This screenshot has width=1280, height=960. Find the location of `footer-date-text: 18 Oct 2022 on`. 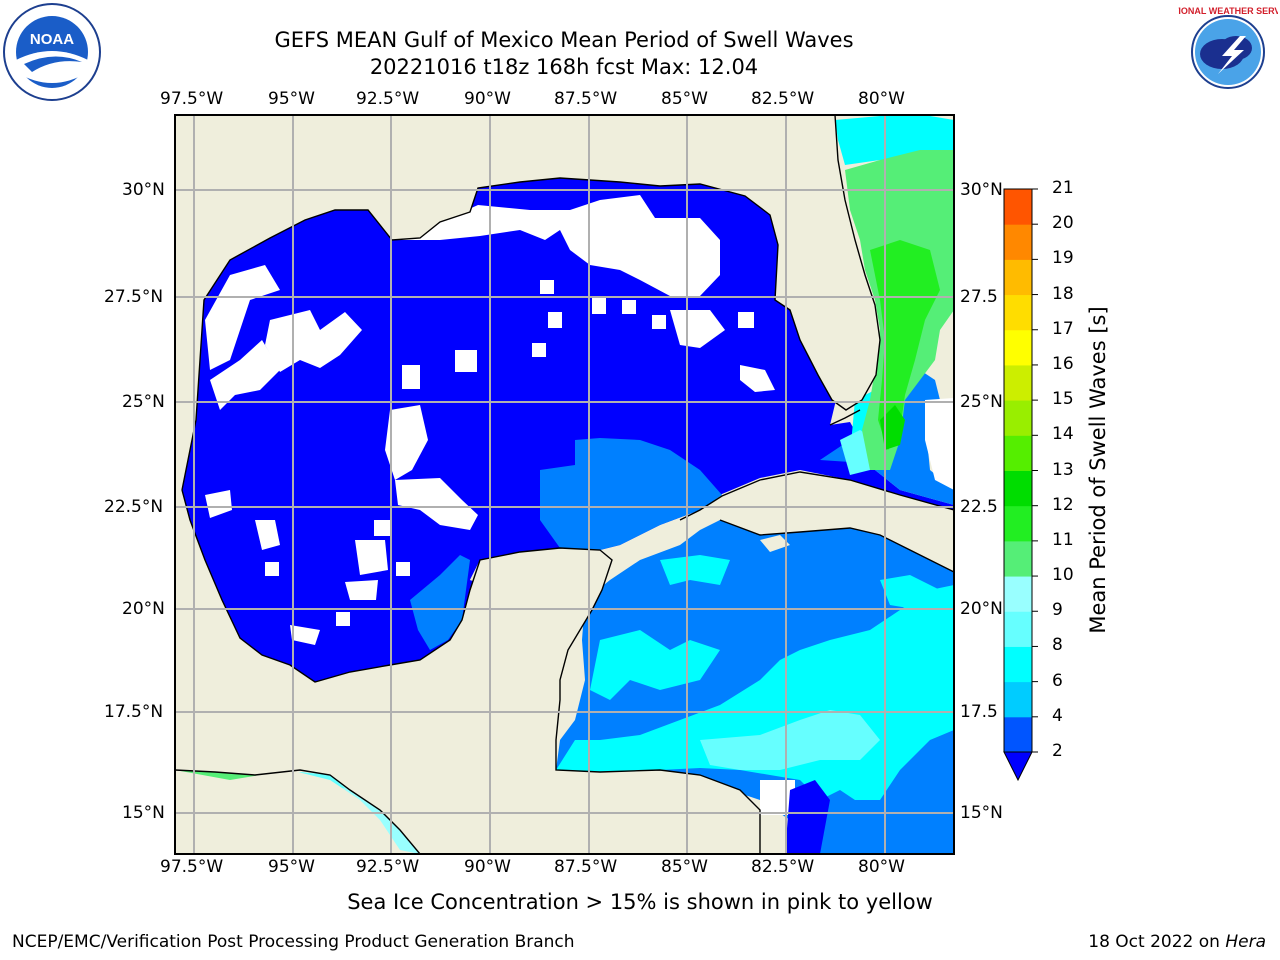

footer-date-text: 18 Oct 2022 on is located at coordinates (1157, 942).